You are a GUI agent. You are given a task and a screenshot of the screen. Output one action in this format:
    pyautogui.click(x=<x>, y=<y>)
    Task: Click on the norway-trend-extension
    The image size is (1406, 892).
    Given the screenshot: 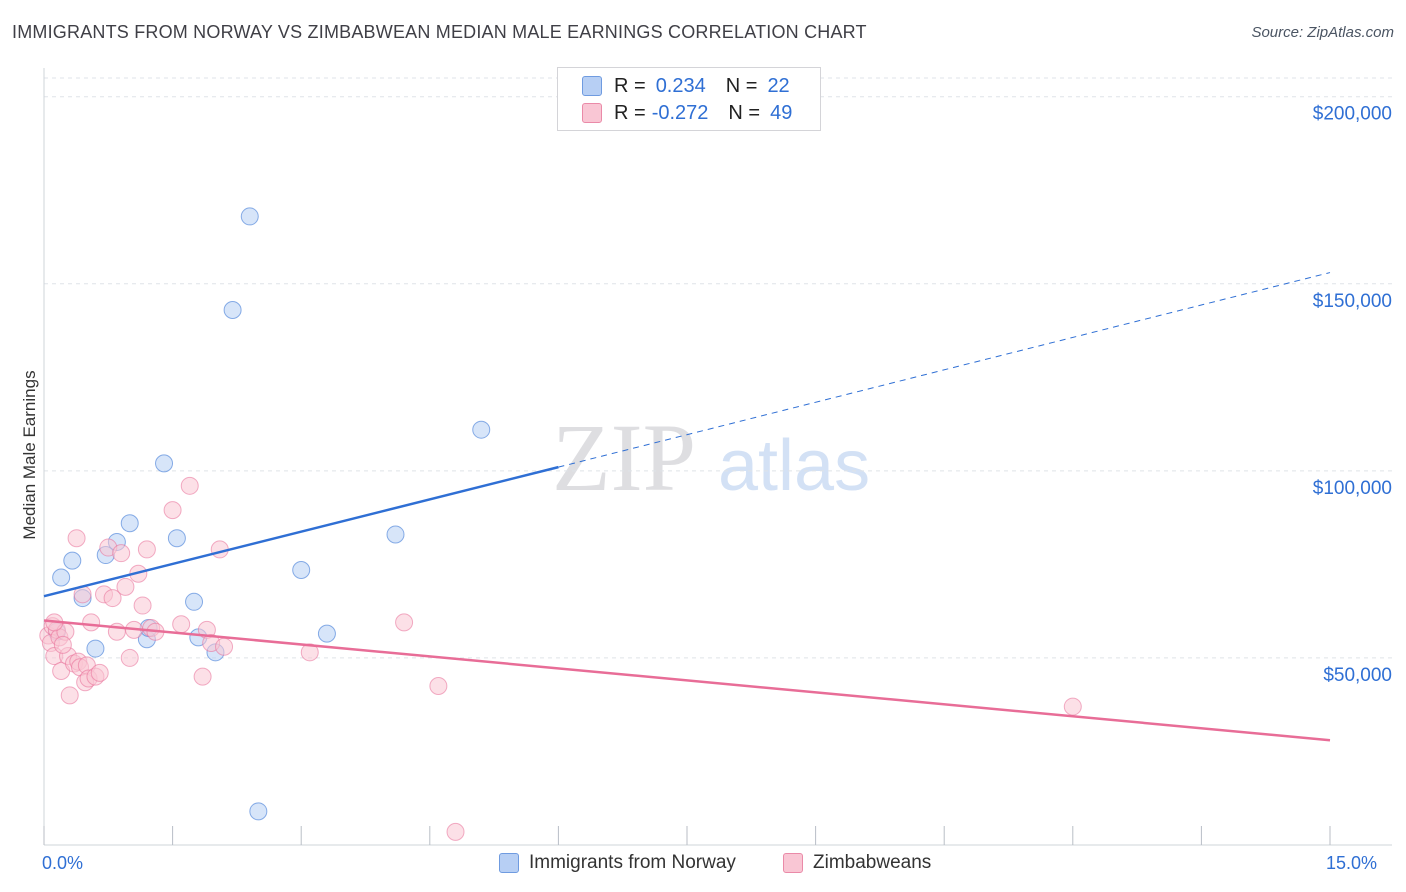 What is the action you would take?
    pyautogui.click(x=944, y=370)
    